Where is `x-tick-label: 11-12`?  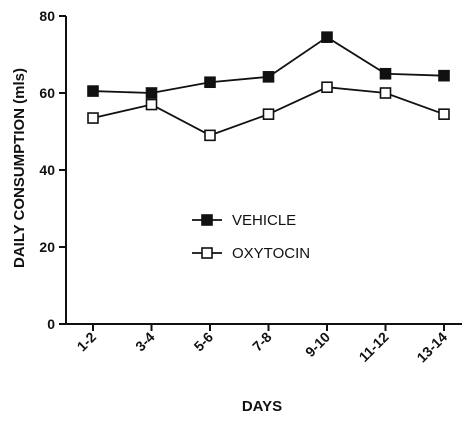 x-tick-label: 11-12 is located at coordinates (374, 347).